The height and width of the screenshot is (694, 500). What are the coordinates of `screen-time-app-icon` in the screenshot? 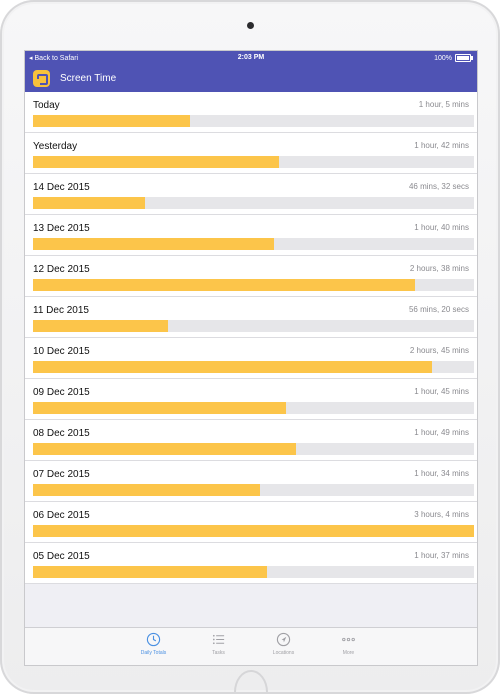 It's located at (41, 78).